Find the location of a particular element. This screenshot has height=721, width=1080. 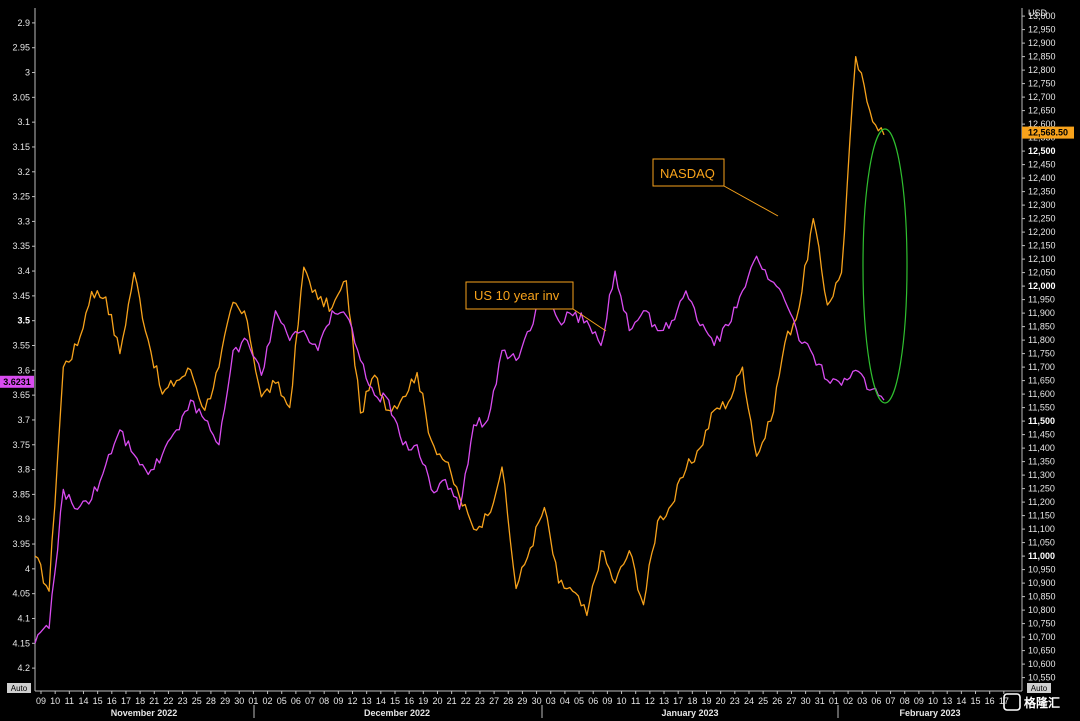

right-auto-label: Auto is located at coordinates (1039, 688).